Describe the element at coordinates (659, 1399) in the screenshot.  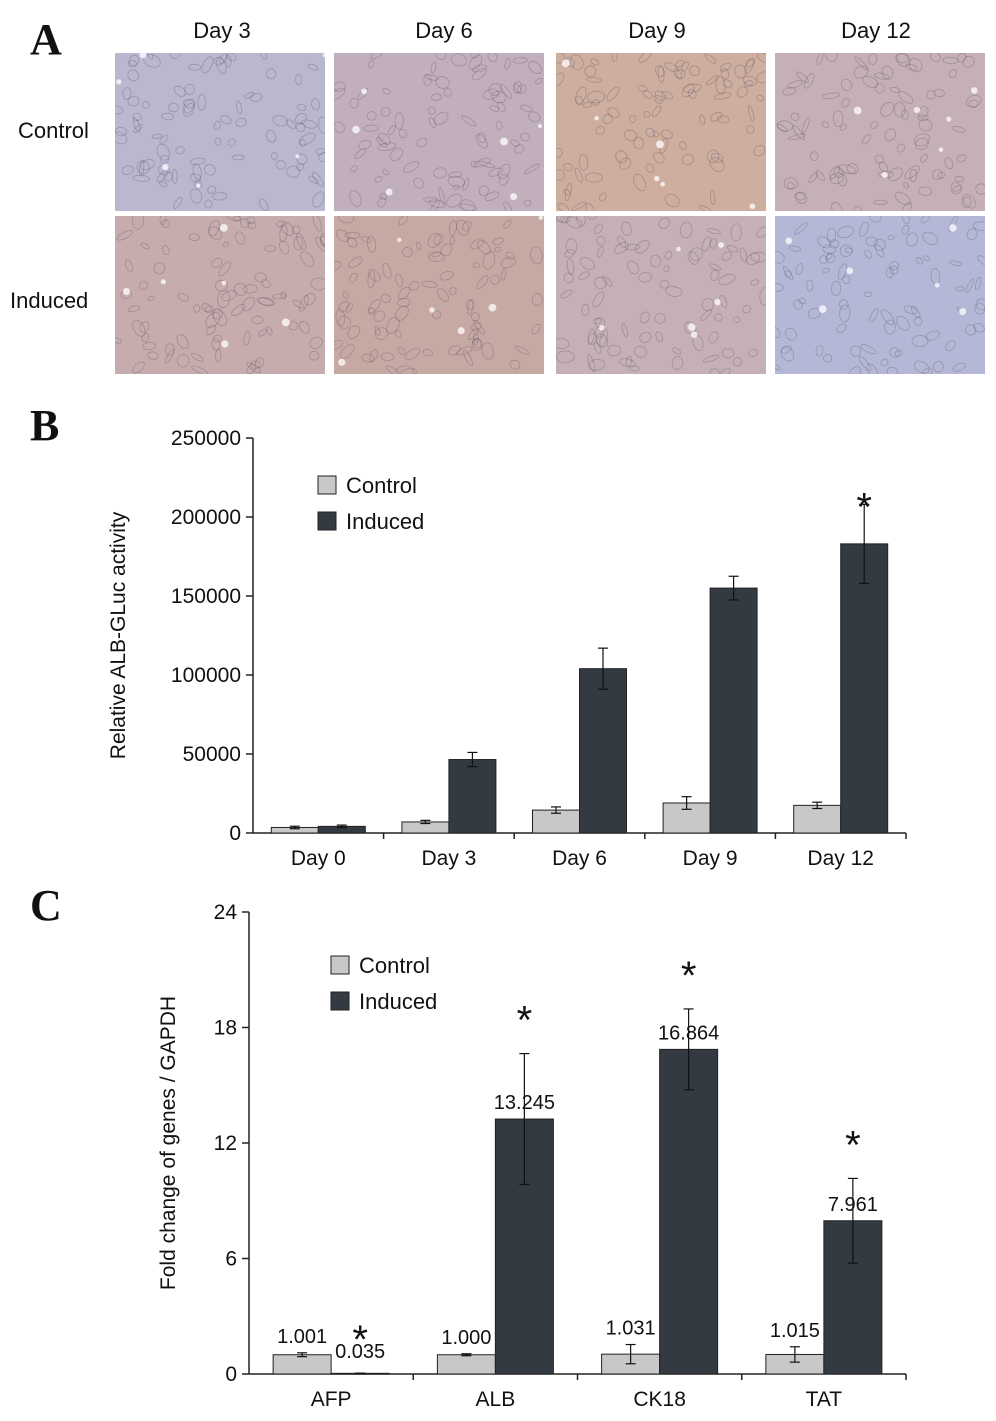
I see `chart-c-x-tick-label: CK18` at that location.